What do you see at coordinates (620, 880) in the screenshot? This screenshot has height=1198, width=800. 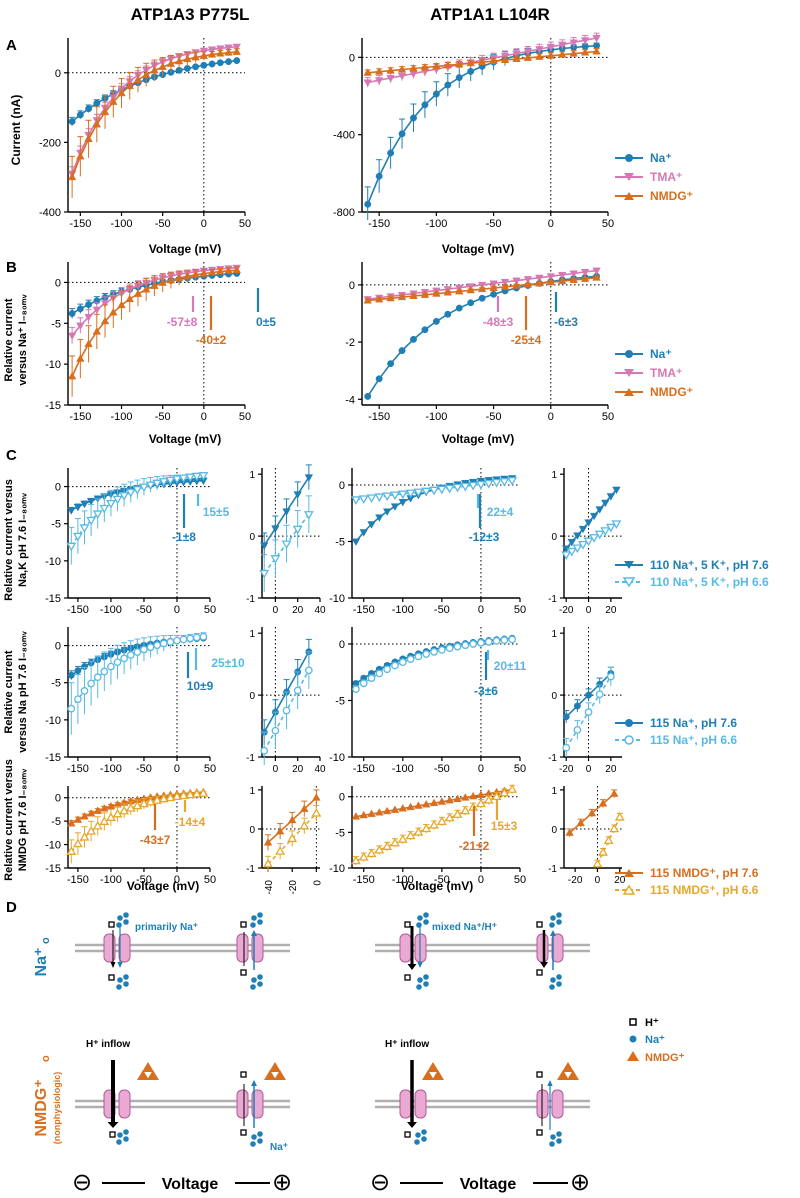 I see `x-tick-label: 20` at bounding box center [620, 880].